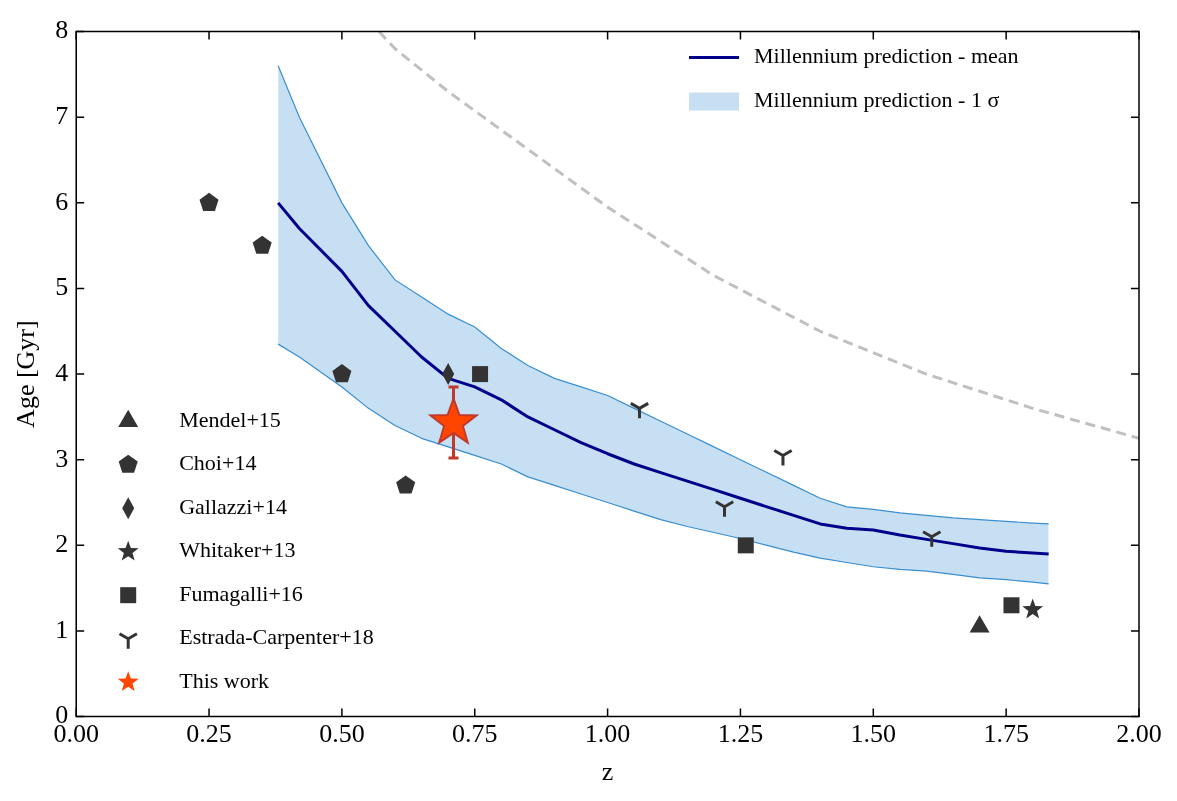 The height and width of the screenshot is (801, 1177). I want to click on x-tick-label: 0.75, so click(475, 734).